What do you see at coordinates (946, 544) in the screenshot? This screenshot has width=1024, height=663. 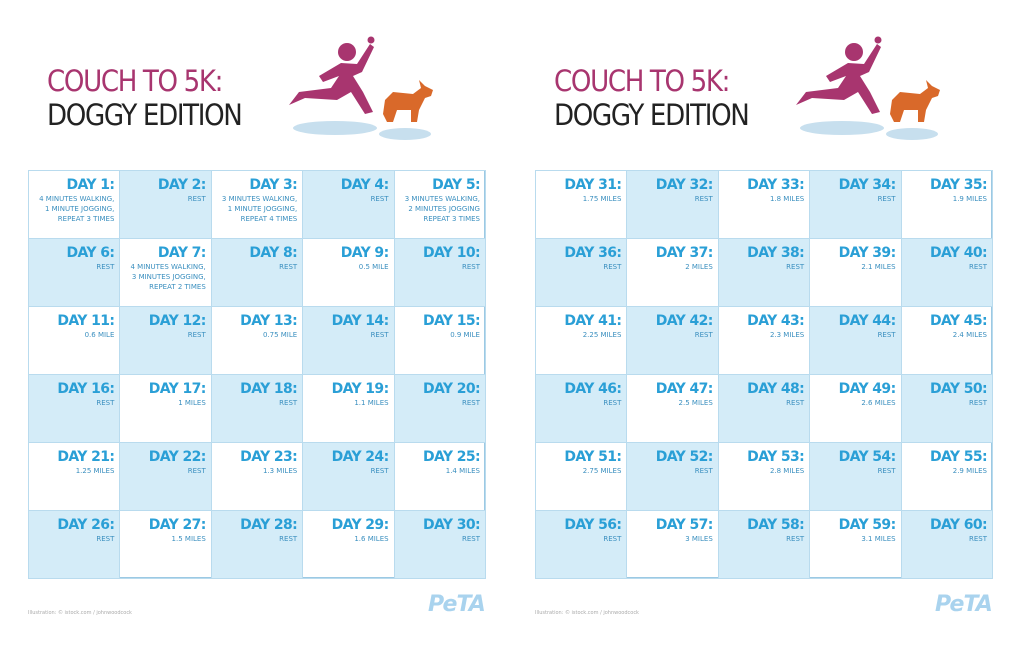 I see `day-cell: DAY 60: REST` at bounding box center [946, 544].